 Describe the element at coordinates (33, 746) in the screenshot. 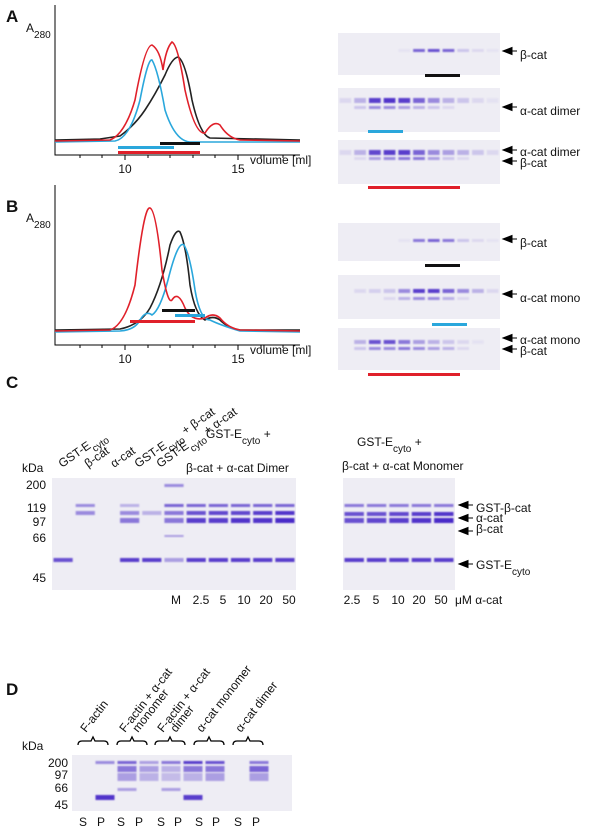

I see `kda-label: kDa` at that location.